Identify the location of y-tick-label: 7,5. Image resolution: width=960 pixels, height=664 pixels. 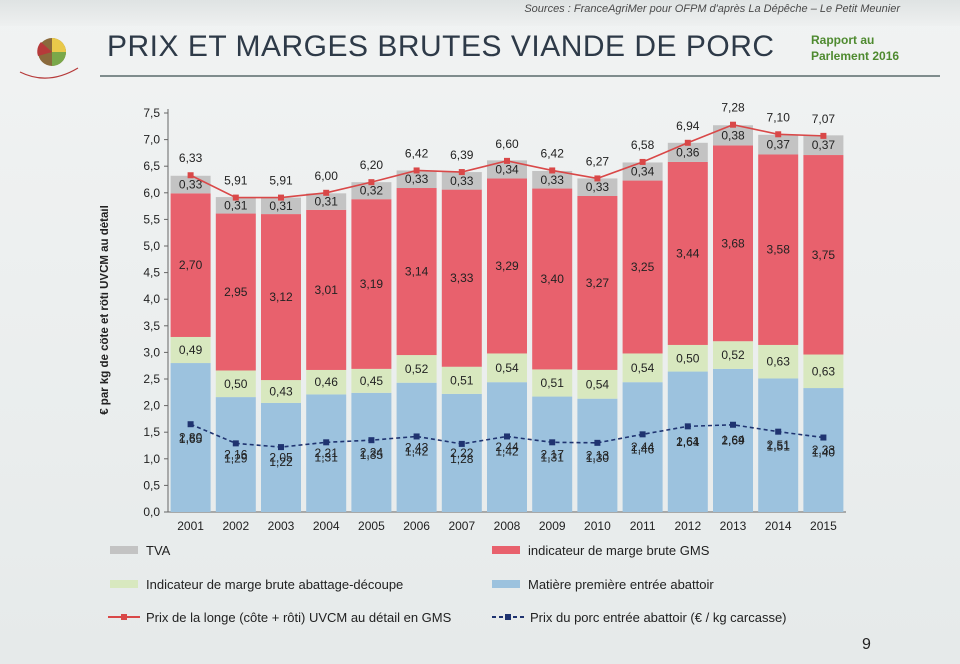
(151, 113).